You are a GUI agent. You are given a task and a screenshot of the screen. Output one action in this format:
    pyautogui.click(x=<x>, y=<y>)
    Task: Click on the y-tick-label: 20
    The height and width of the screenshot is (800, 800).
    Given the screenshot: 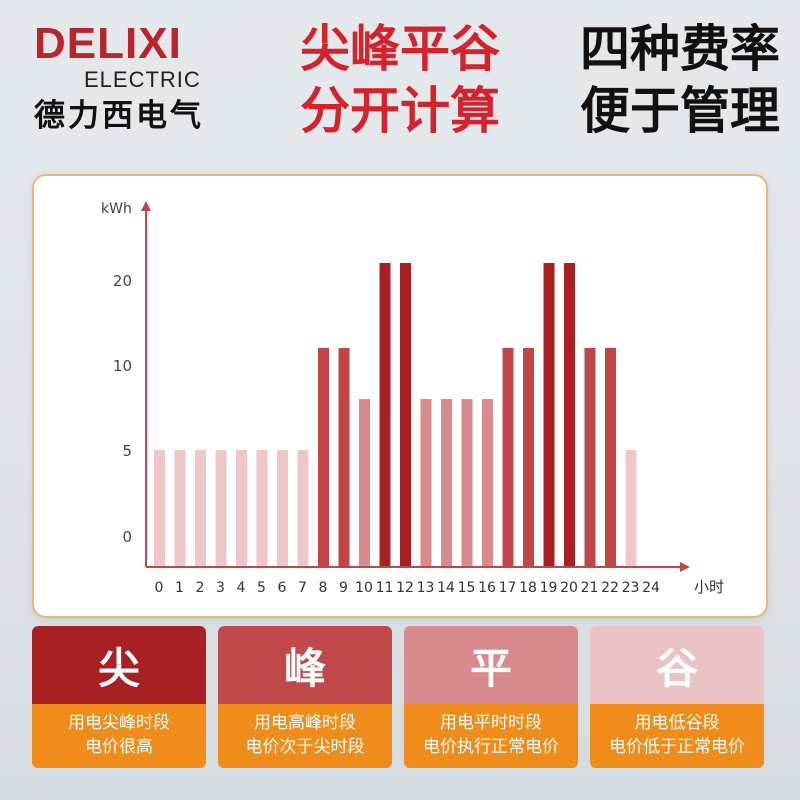 What is the action you would take?
    pyautogui.click(x=122, y=281)
    